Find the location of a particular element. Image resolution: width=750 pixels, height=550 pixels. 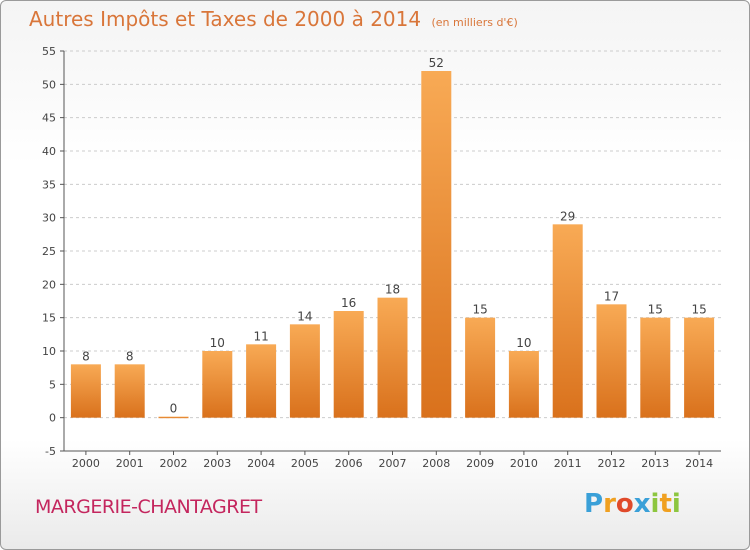

y-tick-label: 10 is located at coordinates (49, 351).